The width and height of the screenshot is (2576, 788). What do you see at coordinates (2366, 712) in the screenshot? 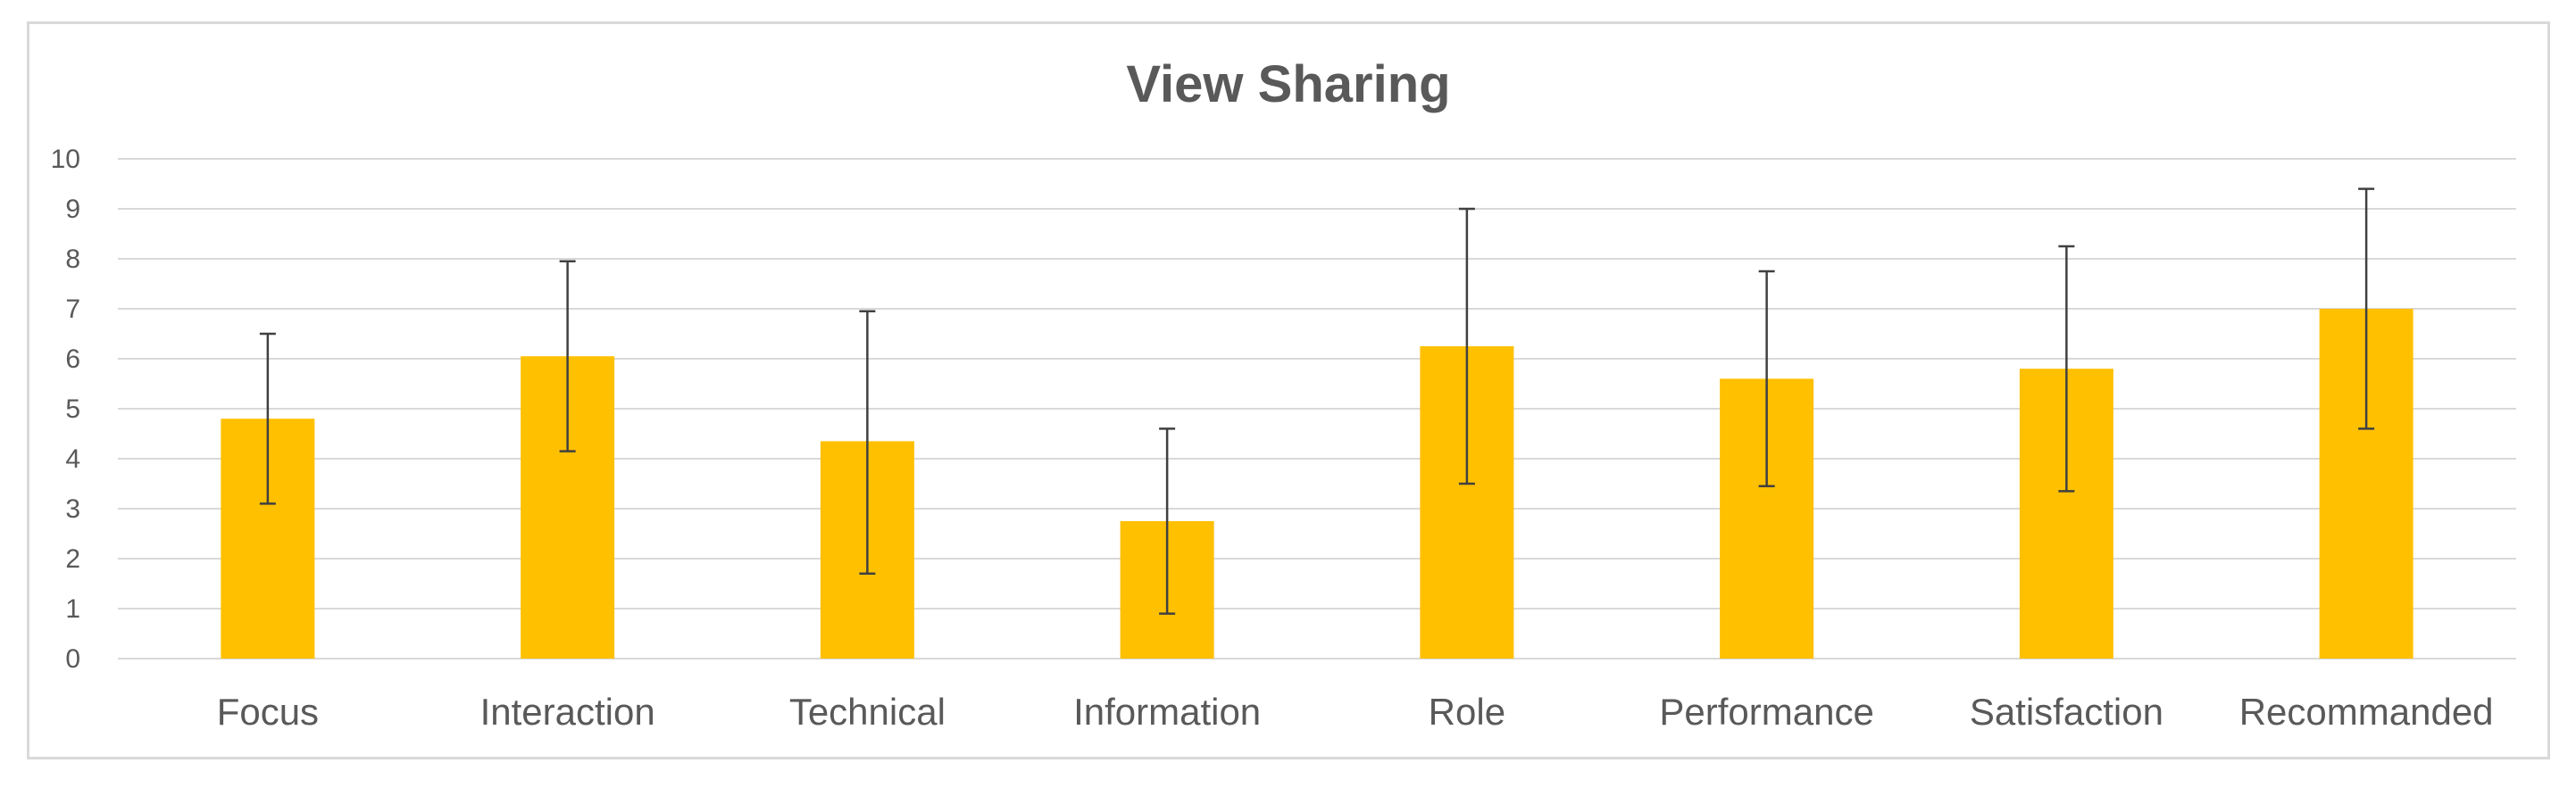
I see `x-category-label: Recommanded` at bounding box center [2366, 712].